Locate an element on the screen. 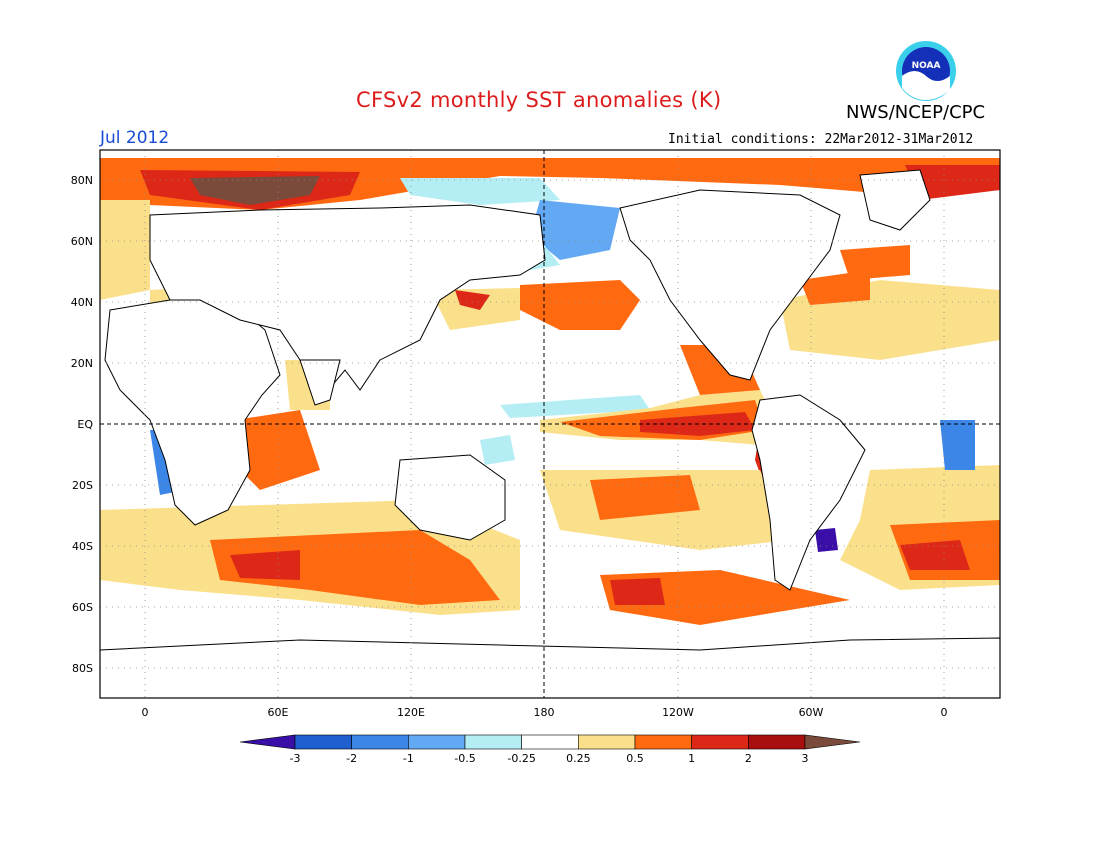  latitude-labels: 80N 60N 40N 20N EQ 20S 40S 60S 80S is located at coordinates (82, 424).